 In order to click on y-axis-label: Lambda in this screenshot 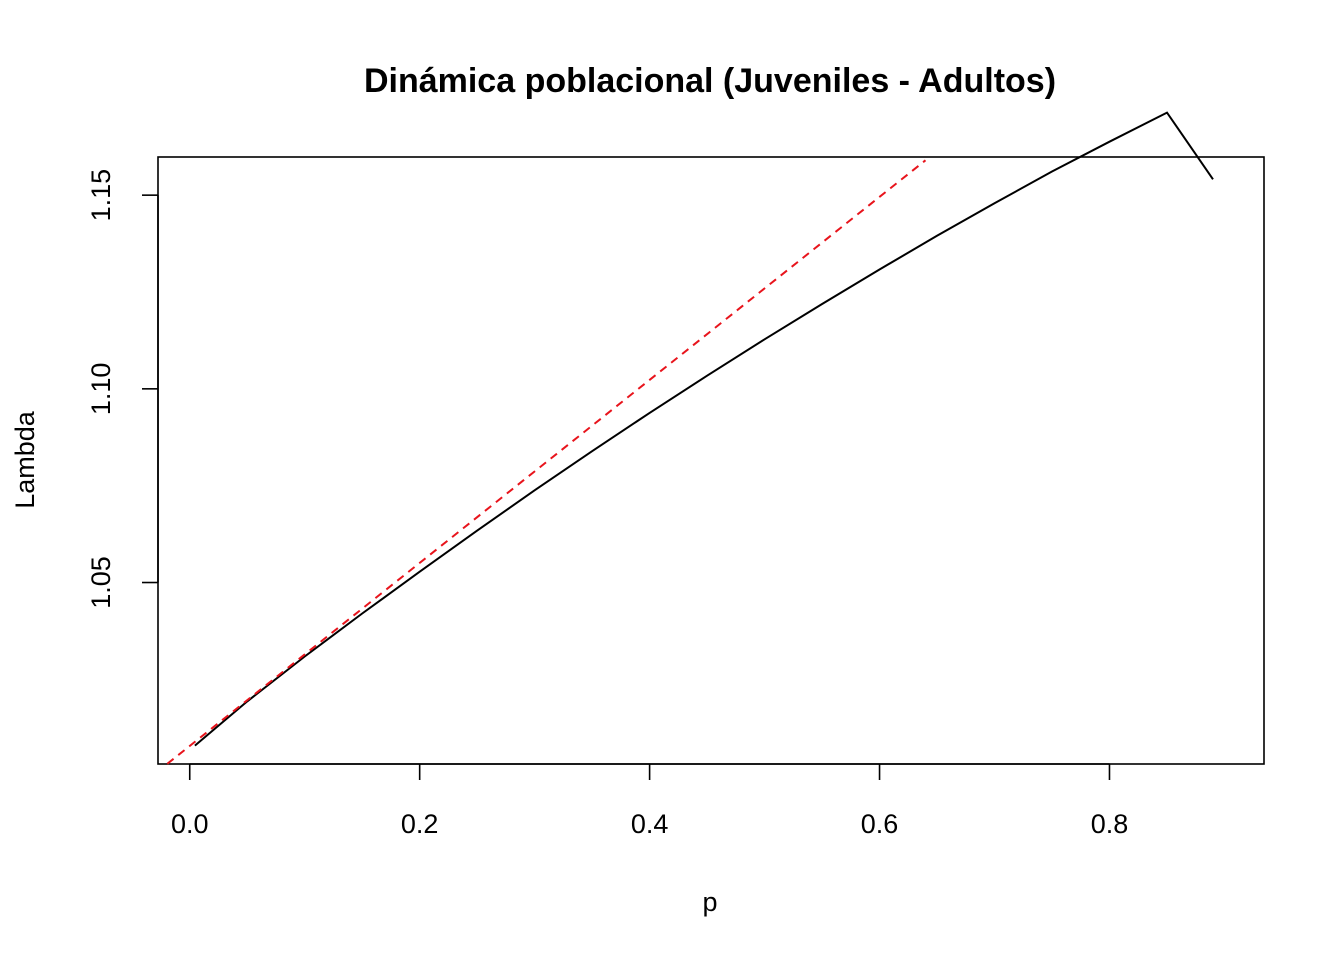, I will do `click(25, 459)`.